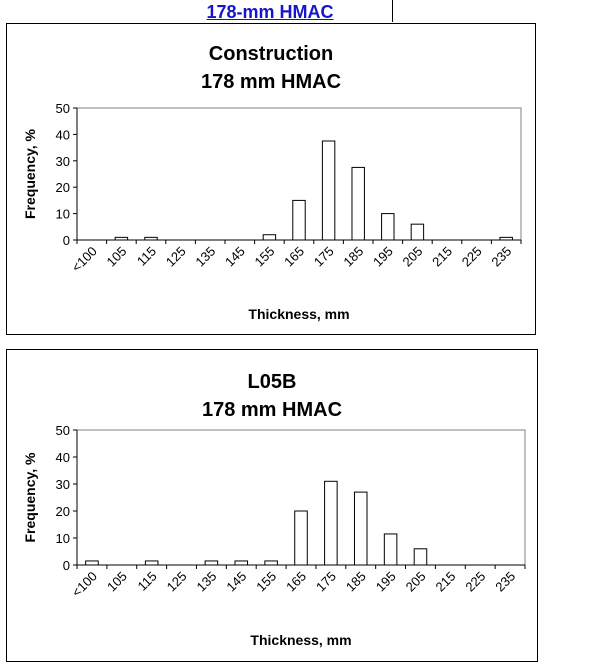  What do you see at coordinates (272, 382) in the screenshot?
I see `chart-title: L05B` at bounding box center [272, 382].